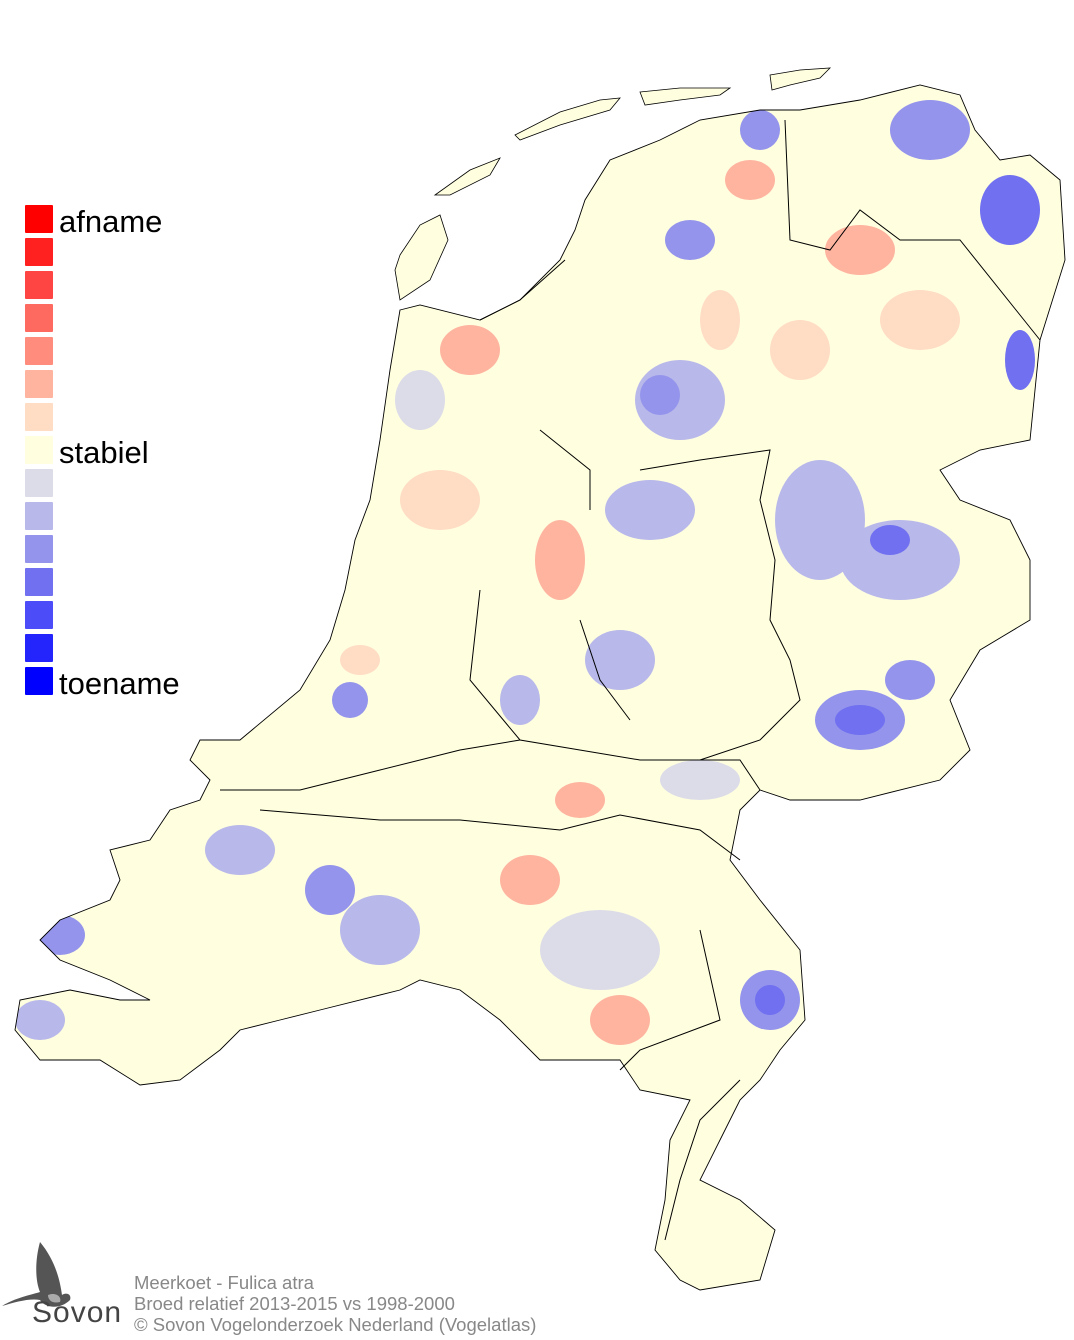  What do you see at coordinates (613, 184) in the screenshot?
I see `islands` at bounding box center [613, 184].